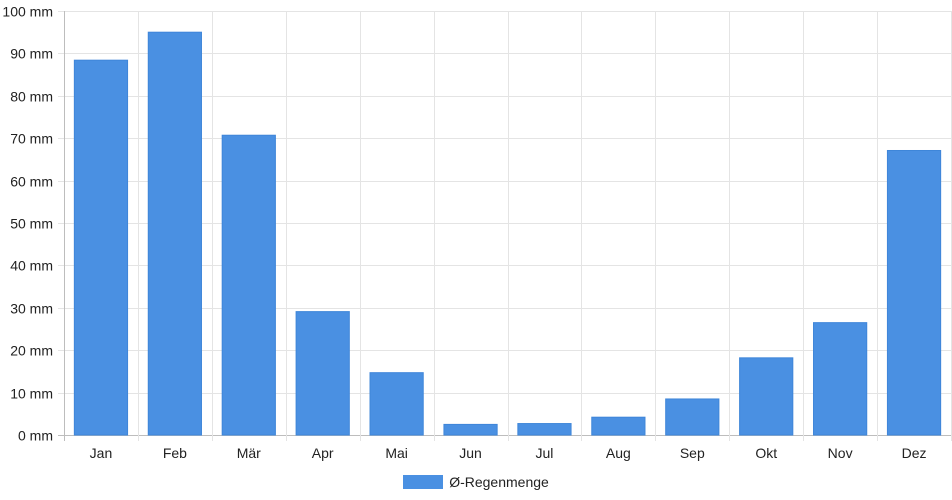 The width and height of the screenshot is (952, 500). What do you see at coordinates (323, 453) in the screenshot?
I see `x-tick-label: Apr` at bounding box center [323, 453].